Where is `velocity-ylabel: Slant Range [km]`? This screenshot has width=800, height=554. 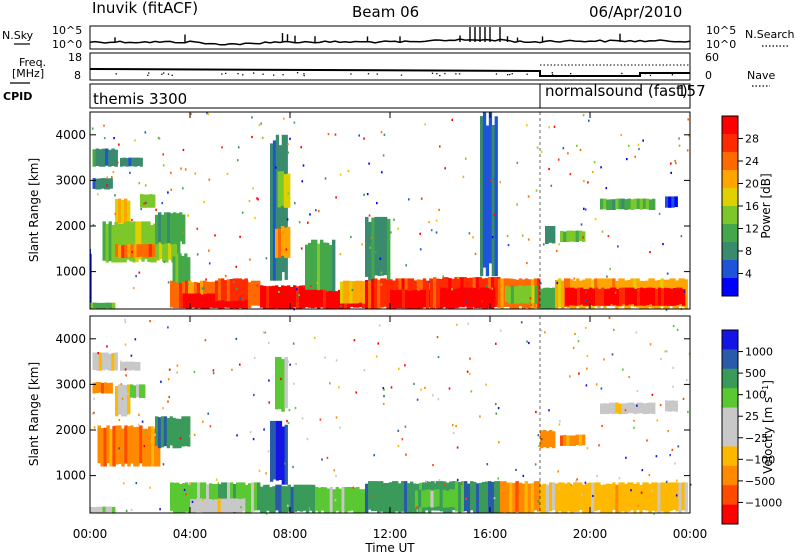 velocity-ylabel: Slant Range [km] is located at coordinates (34, 414).